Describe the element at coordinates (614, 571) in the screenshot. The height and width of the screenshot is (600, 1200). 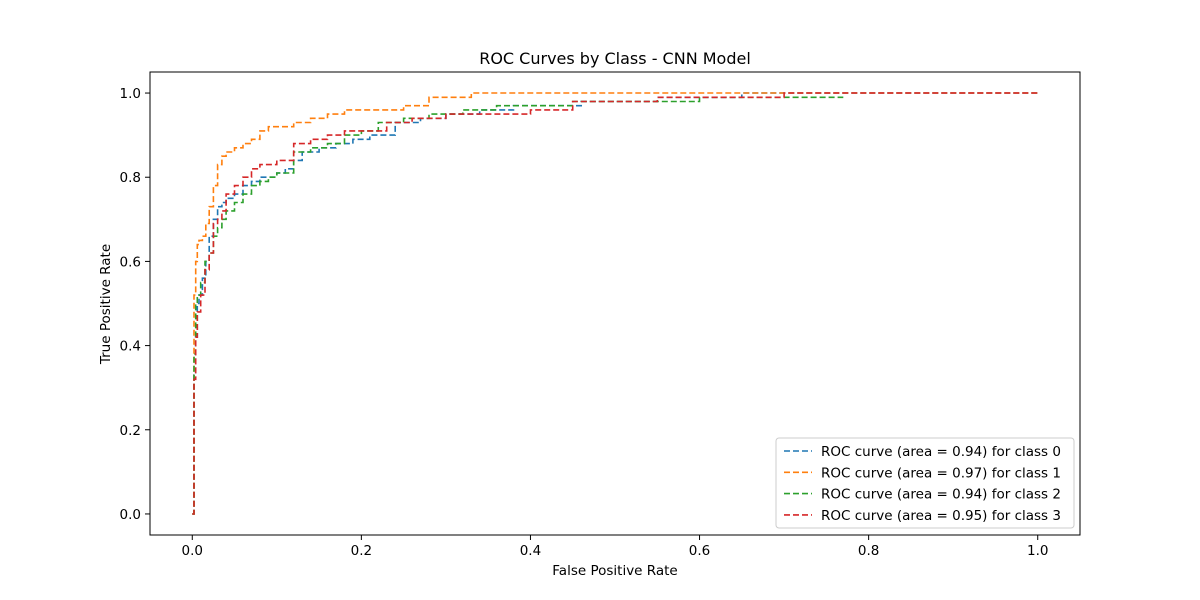
I see `x-axis-title: False Positive Rate` at that location.